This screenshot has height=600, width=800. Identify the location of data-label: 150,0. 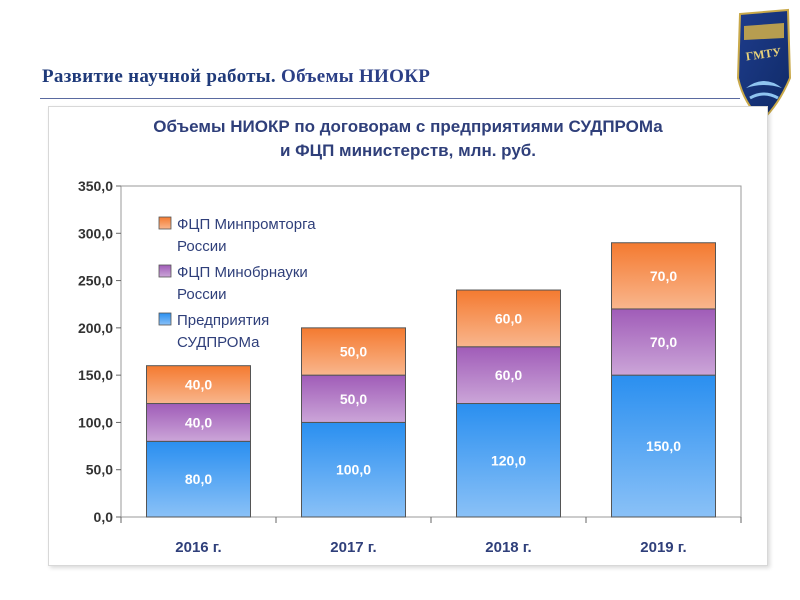
(663, 446).